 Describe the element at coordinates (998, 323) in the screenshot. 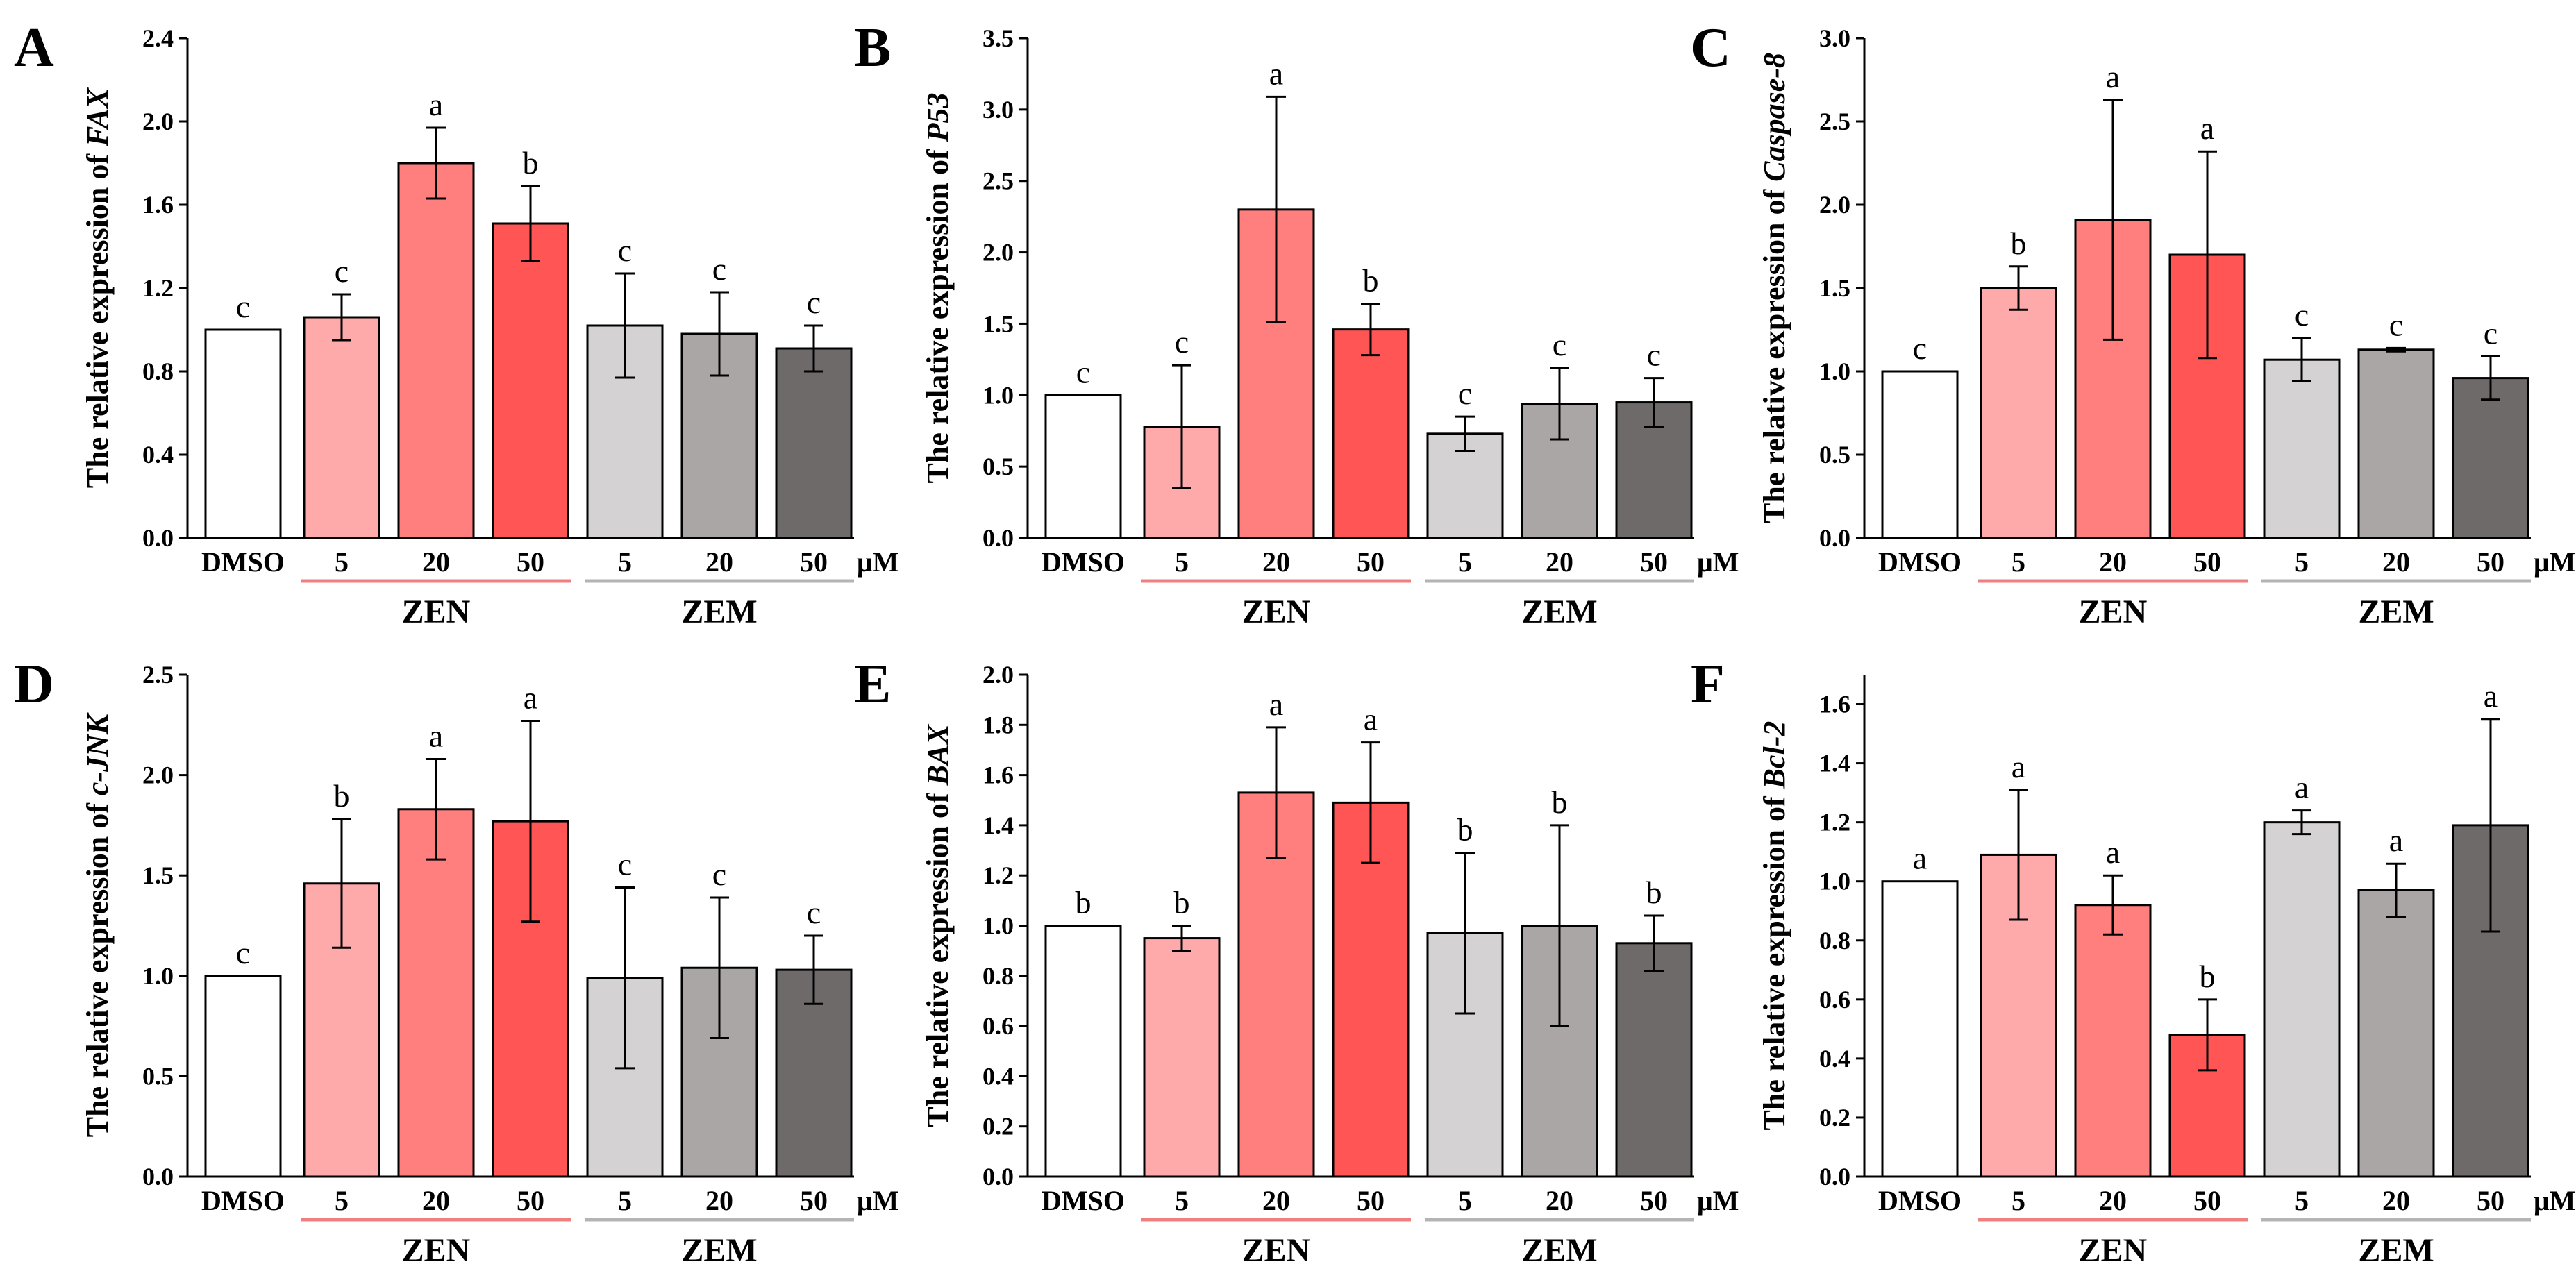

I see `y-tick-label: 1.5` at that location.